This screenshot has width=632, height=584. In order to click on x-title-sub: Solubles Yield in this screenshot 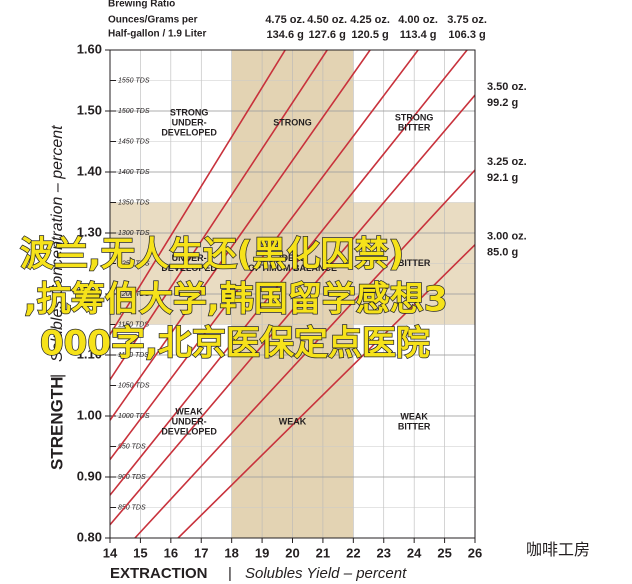, I will do `click(292, 573)`.